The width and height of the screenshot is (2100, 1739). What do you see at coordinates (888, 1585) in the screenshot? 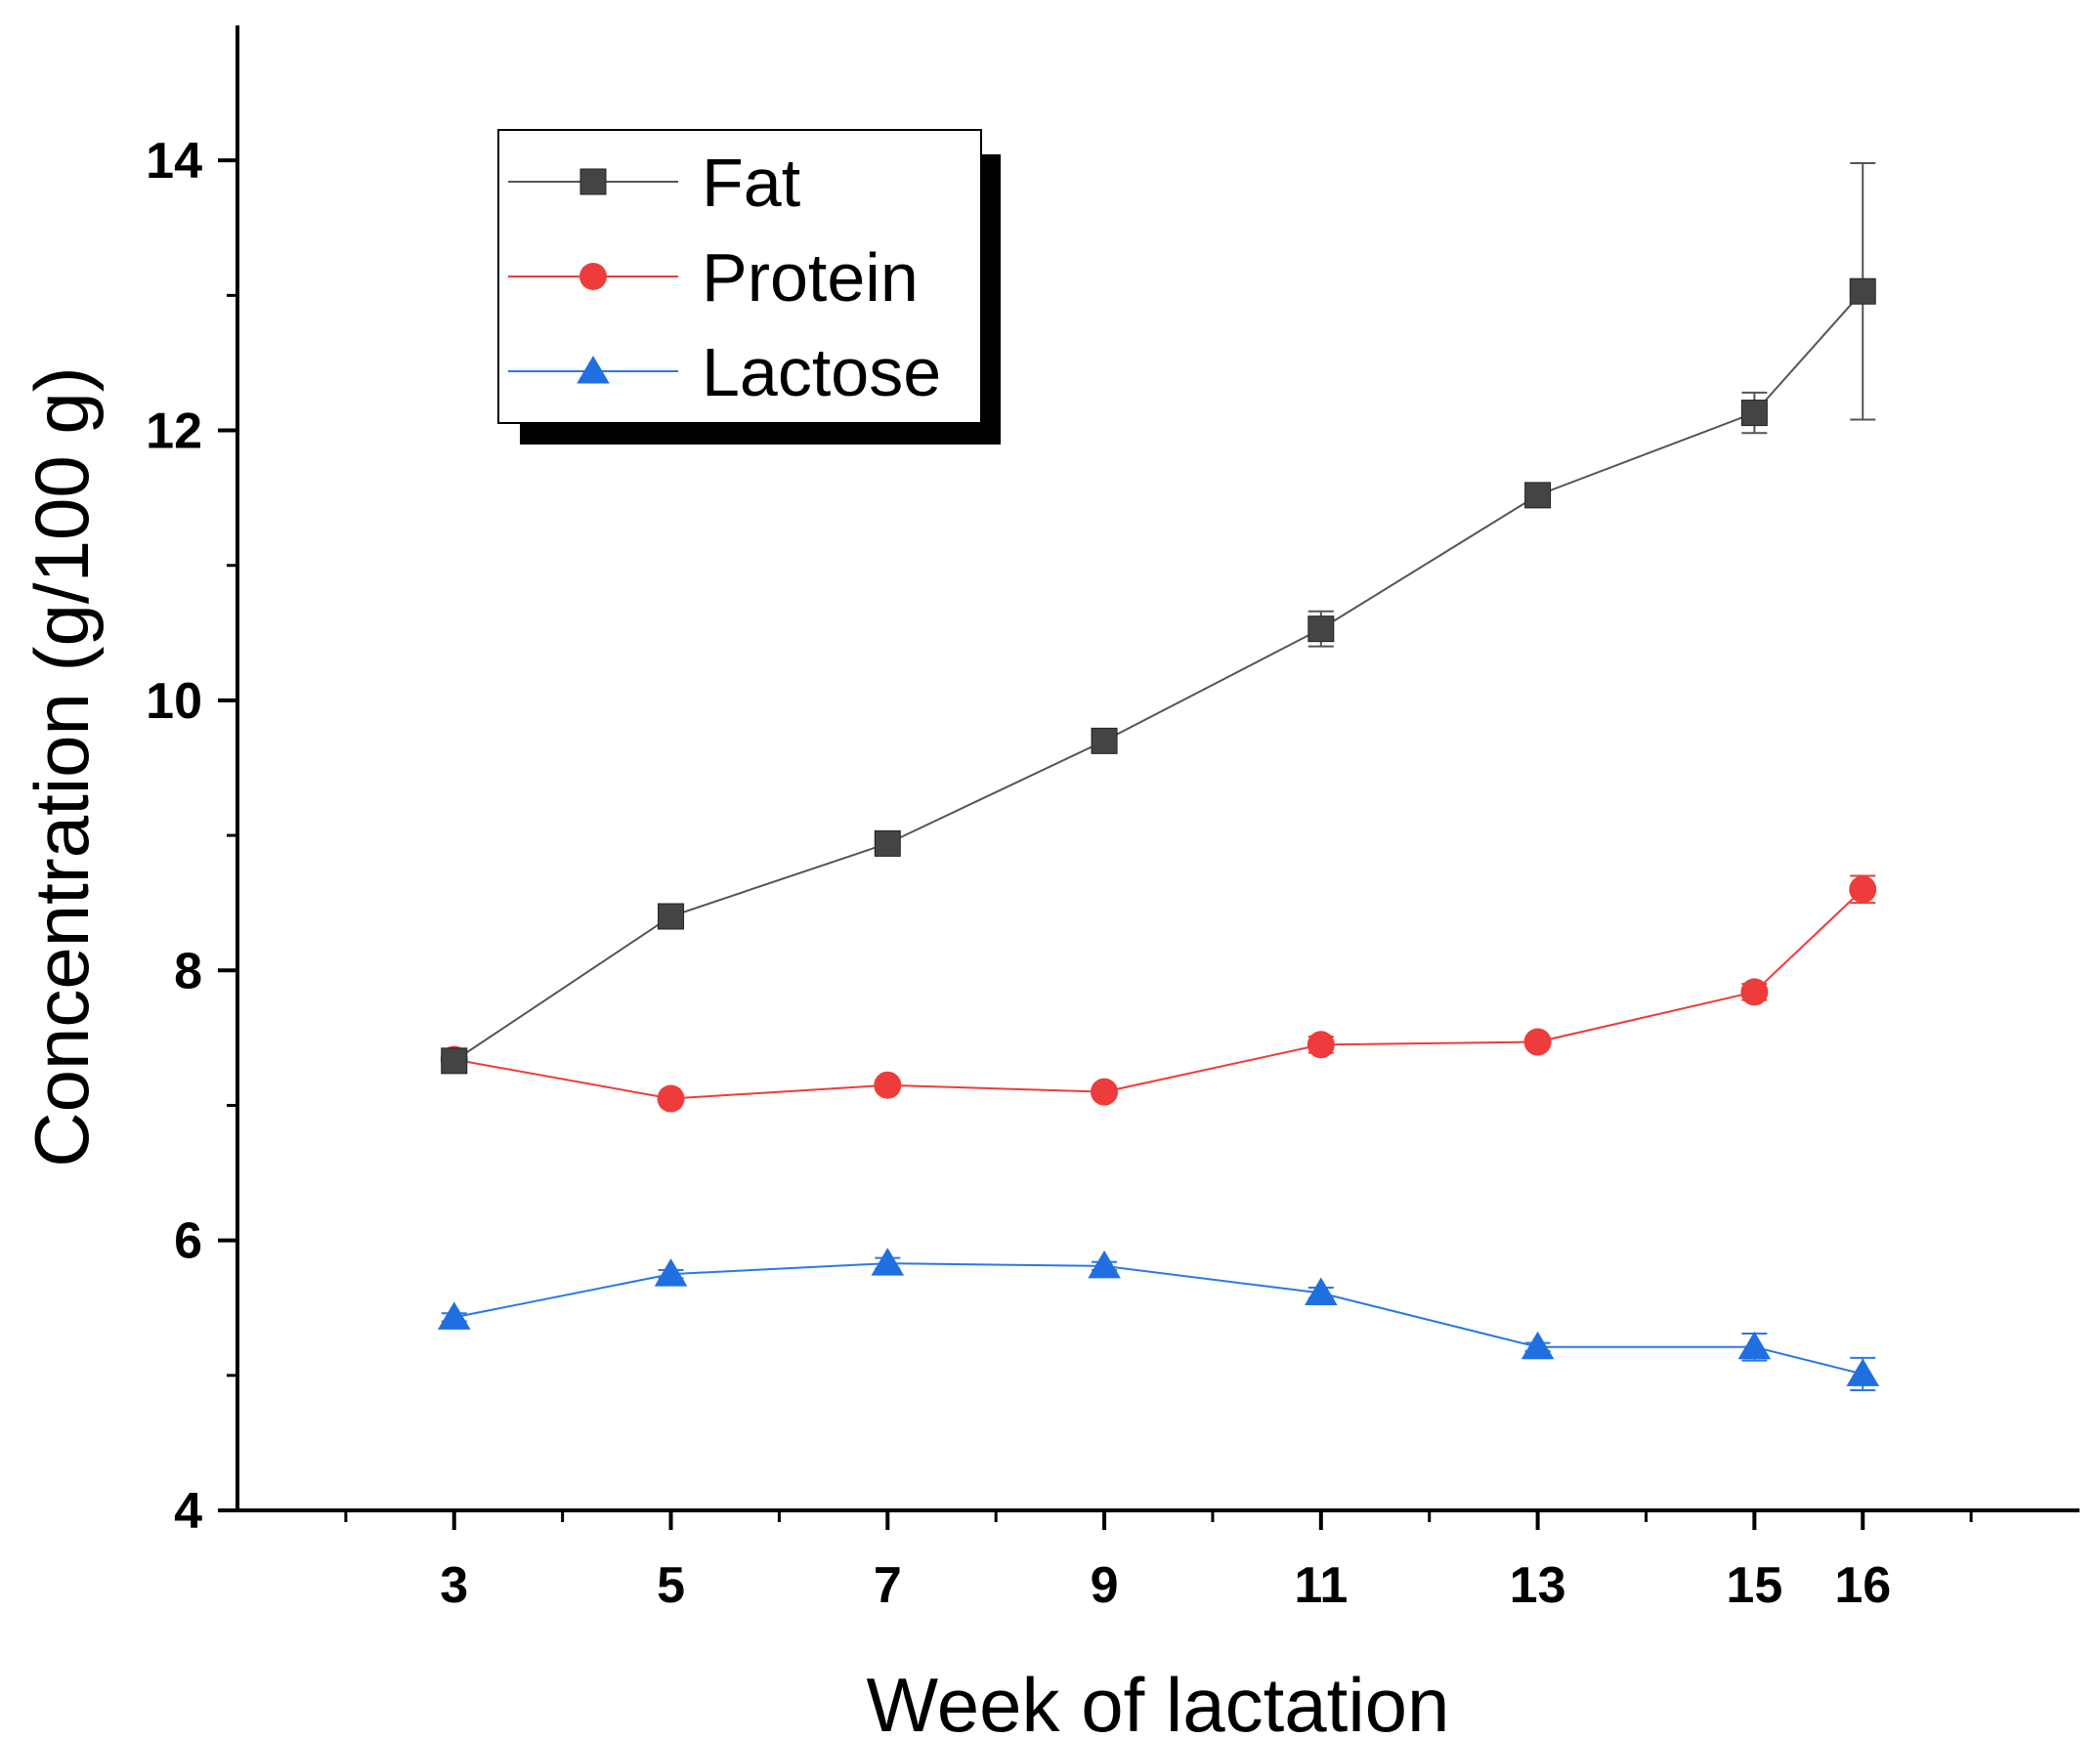
I see `x-tick-label: 7` at bounding box center [888, 1585].